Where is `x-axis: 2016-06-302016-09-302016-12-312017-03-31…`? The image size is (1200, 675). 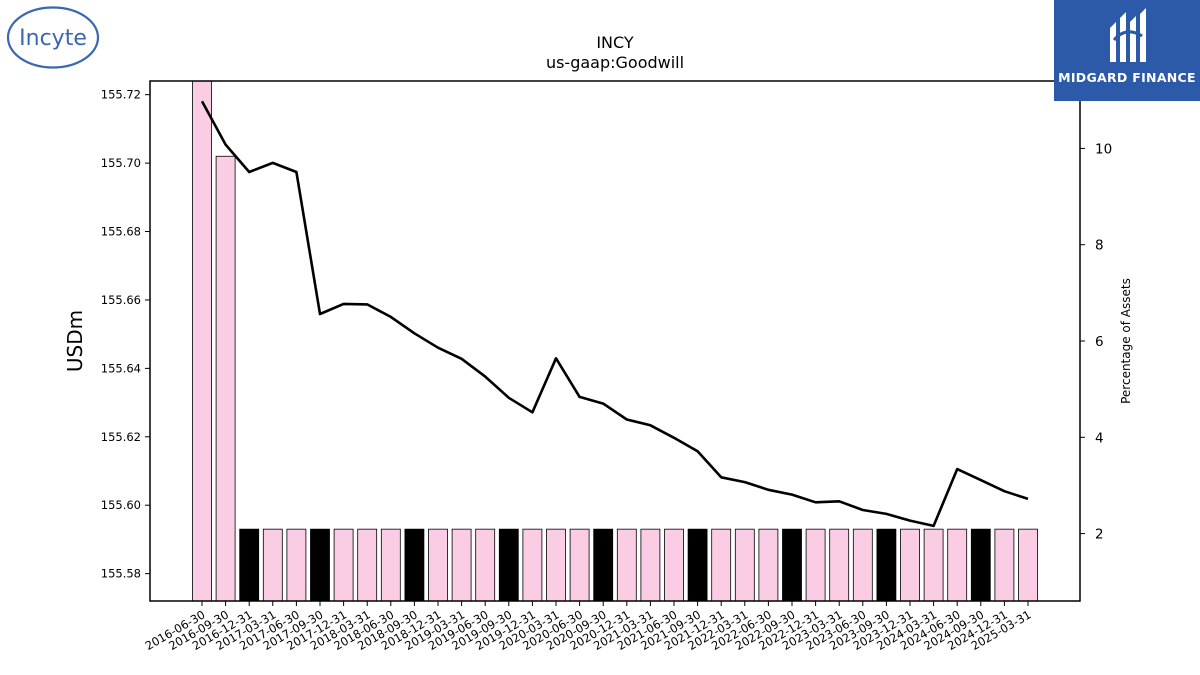 x-axis: 2016-06-302016-09-302016-12-312017-03-31… is located at coordinates (588, 627).